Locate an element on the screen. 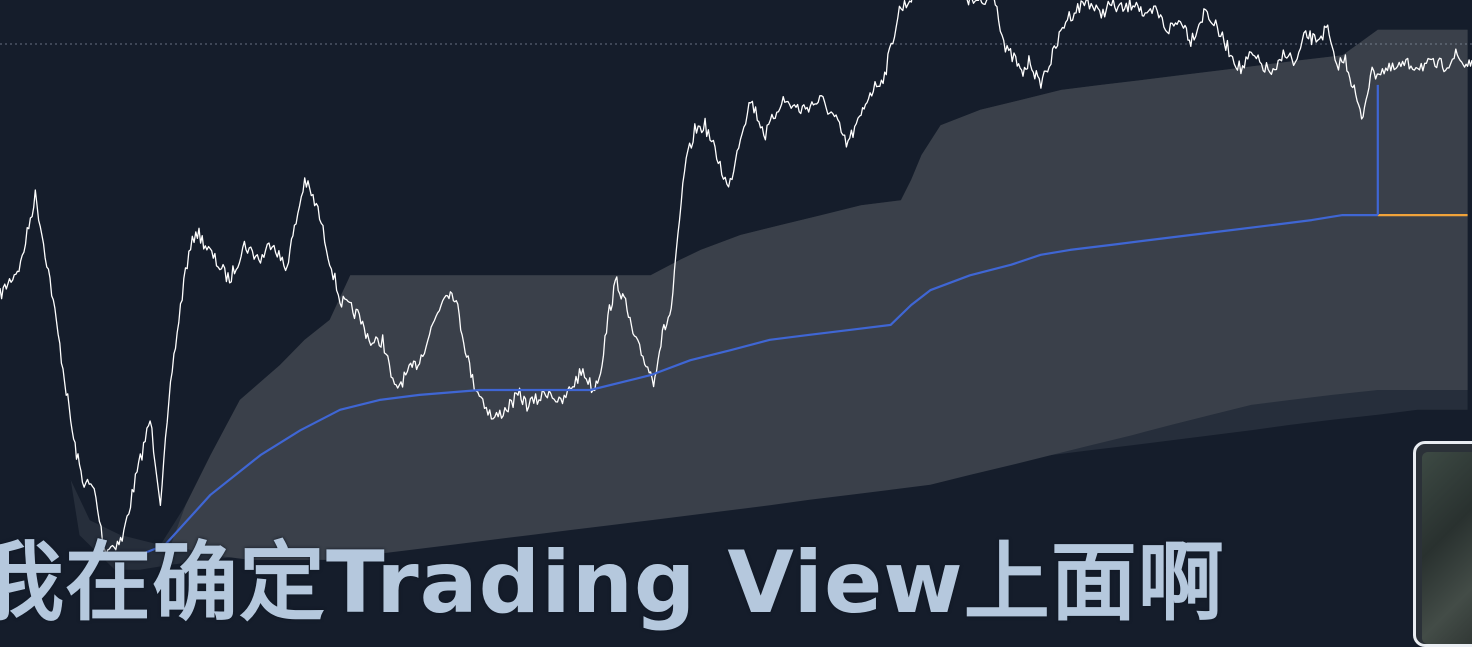 The image size is (1472, 647). webcam-overlay is located at coordinates (1442, 544).